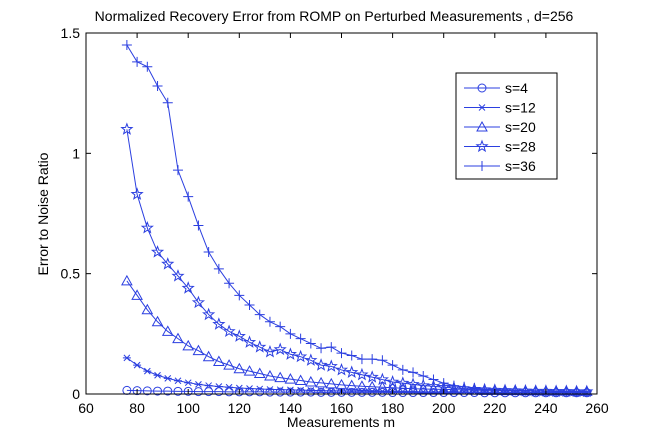 Image resolution: width=664 pixels, height=443 pixels. What do you see at coordinates (496, 88) in the screenshot?
I see `legend-entry: s=4` at bounding box center [496, 88].